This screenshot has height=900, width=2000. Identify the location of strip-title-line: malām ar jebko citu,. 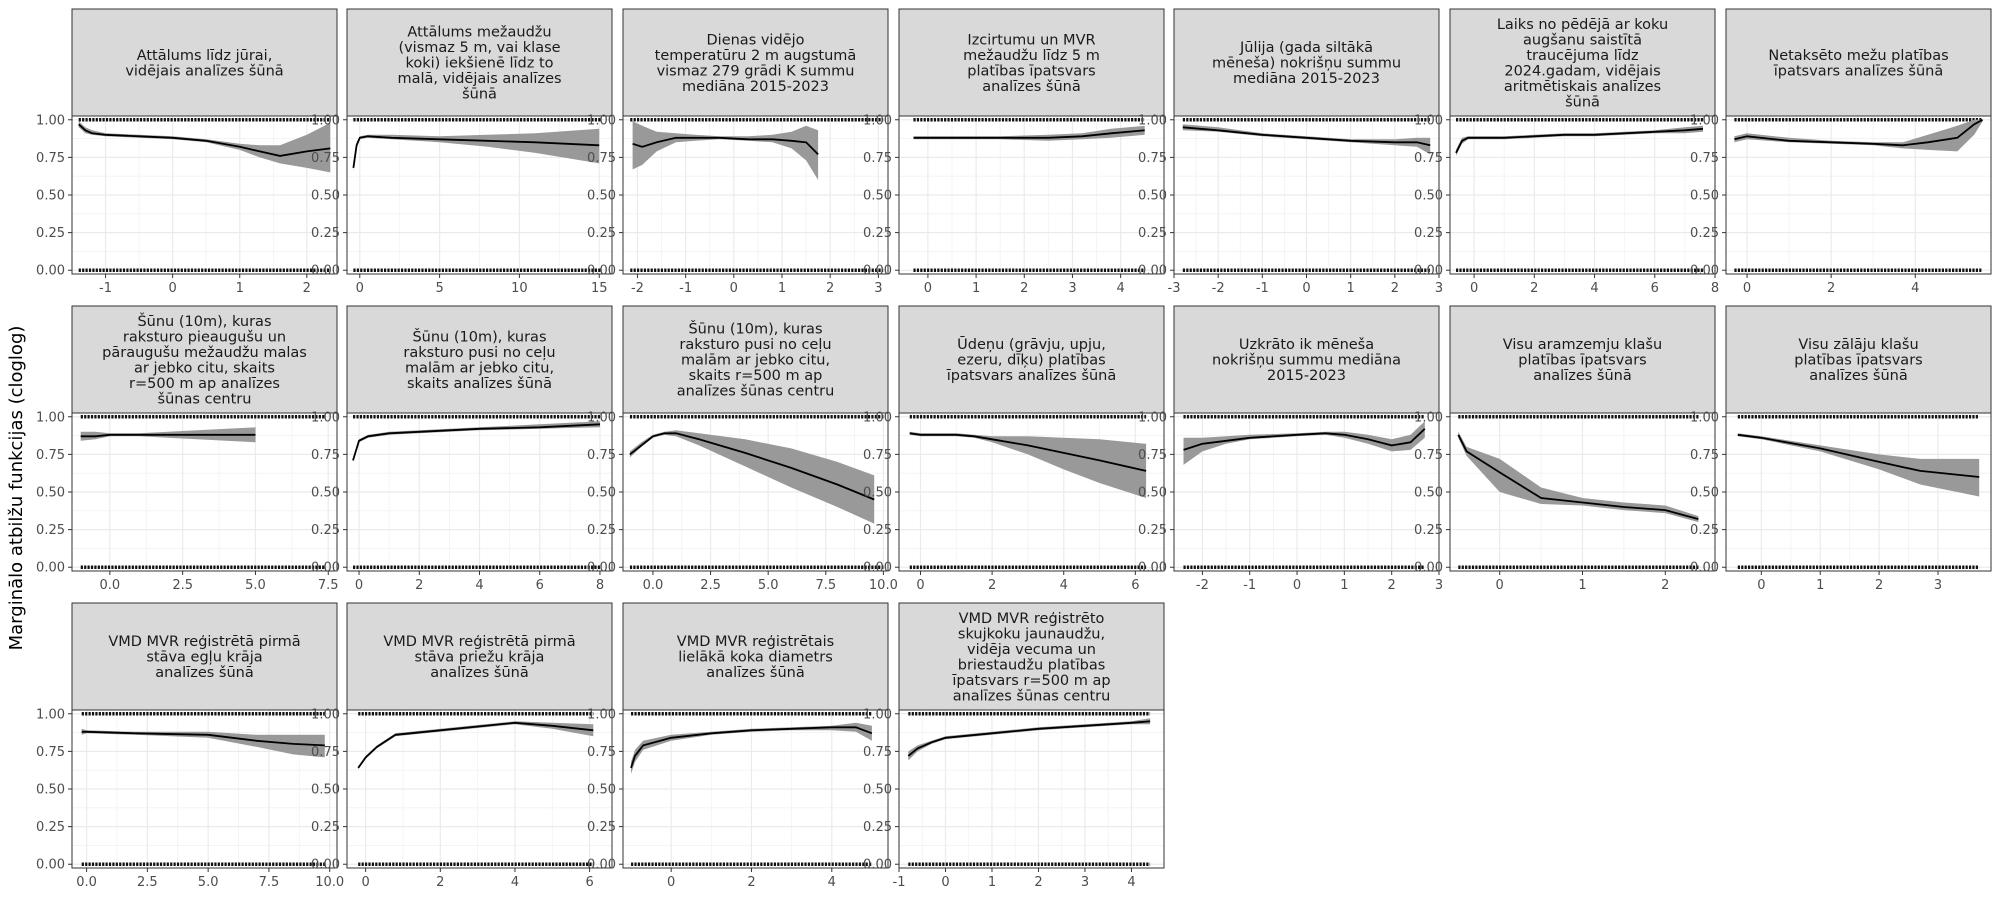
(479, 368).